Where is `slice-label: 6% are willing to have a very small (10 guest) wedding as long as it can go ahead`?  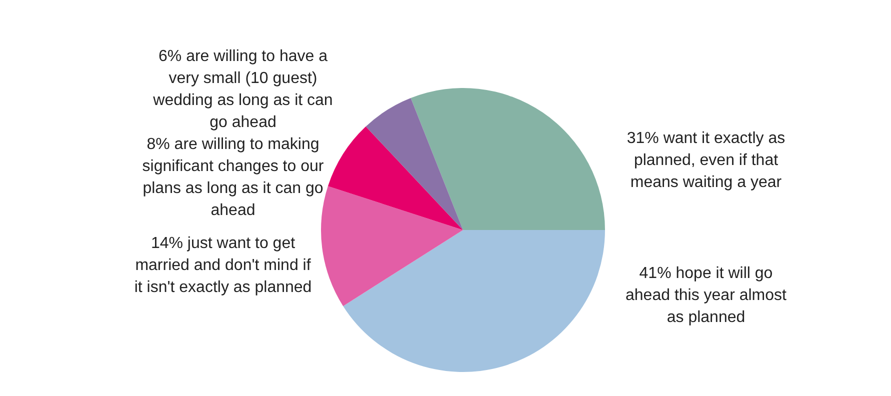
slice-label: 6% are willing to have a very small (10 guest) wedding as long as it can go ahead is located at coordinates (242, 89).